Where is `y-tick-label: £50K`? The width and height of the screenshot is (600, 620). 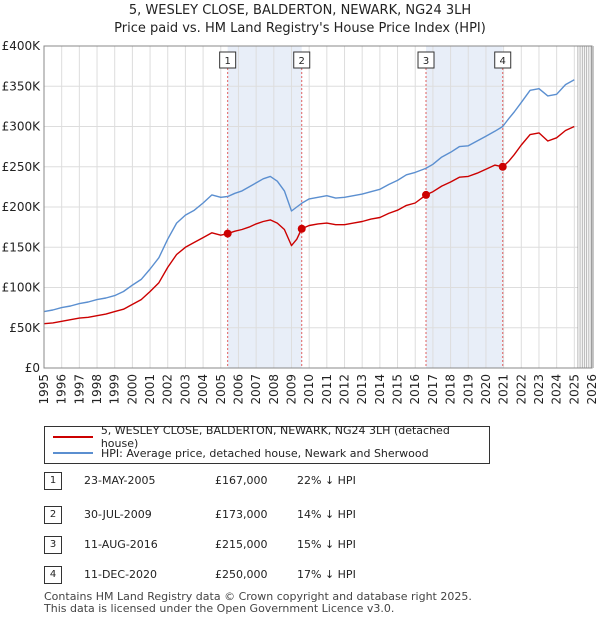
y-tick-label: £50K is located at coordinates (25, 328).